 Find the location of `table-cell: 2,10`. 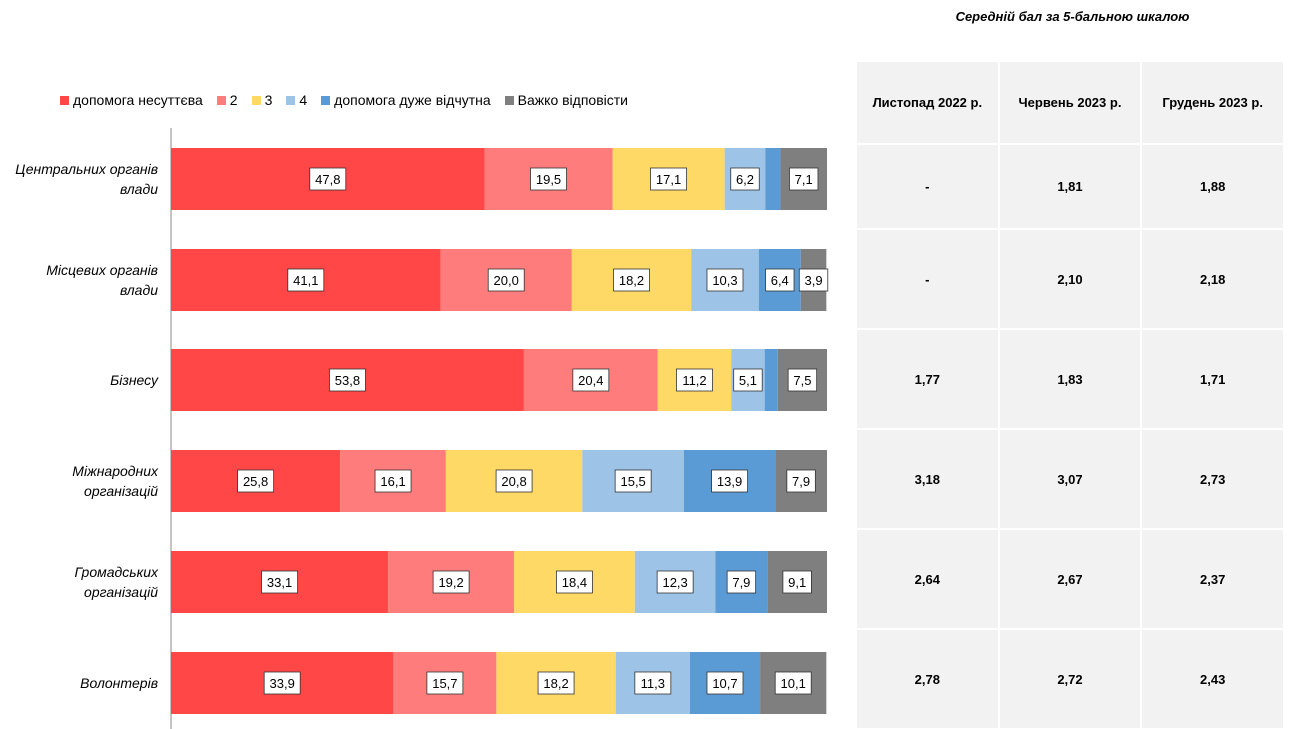

table-cell: 2,10 is located at coordinates (1070, 279).